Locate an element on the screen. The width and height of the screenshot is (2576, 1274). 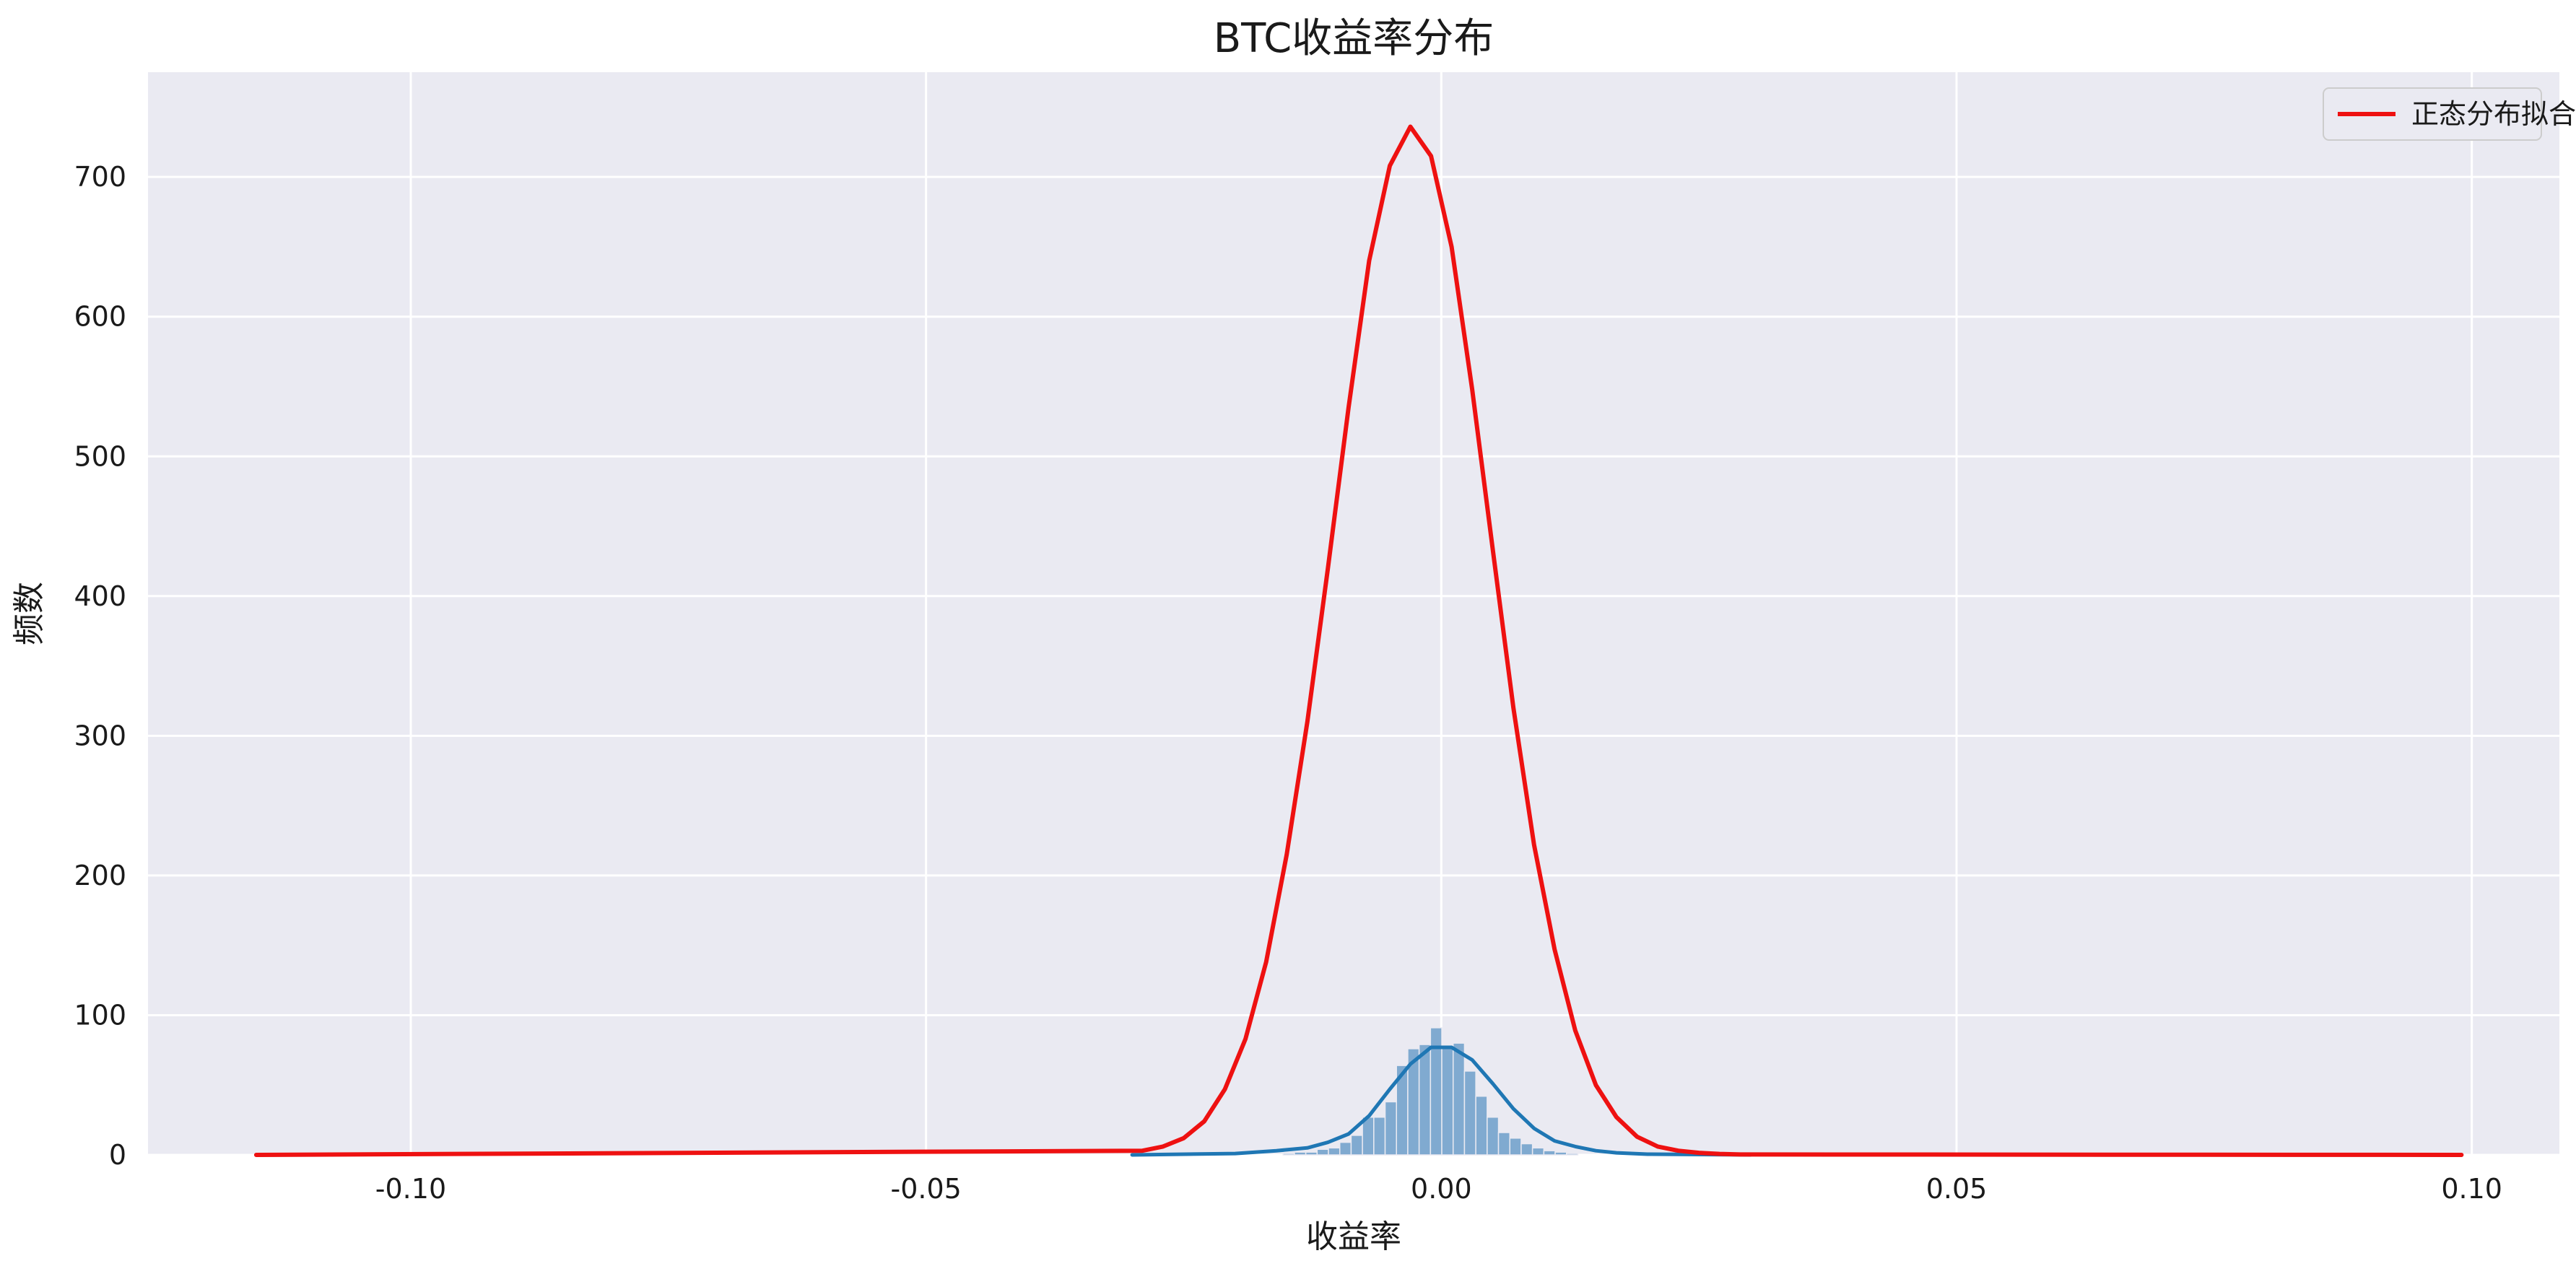
series-line-kde is located at coordinates (1441, 1101).